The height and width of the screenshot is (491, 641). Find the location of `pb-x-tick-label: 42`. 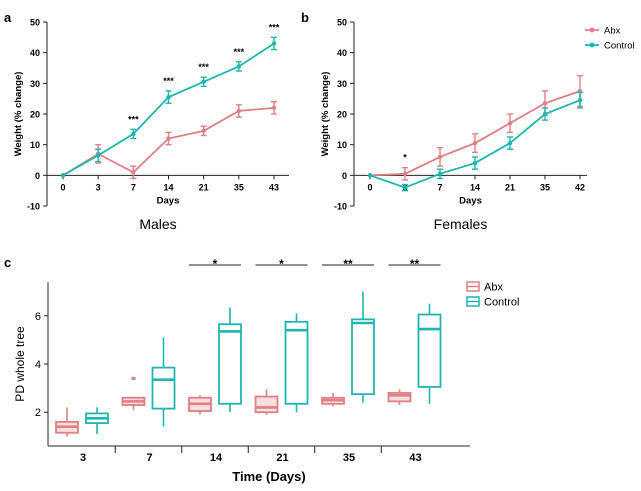

pb-x-tick-label: 42 is located at coordinates (580, 187).